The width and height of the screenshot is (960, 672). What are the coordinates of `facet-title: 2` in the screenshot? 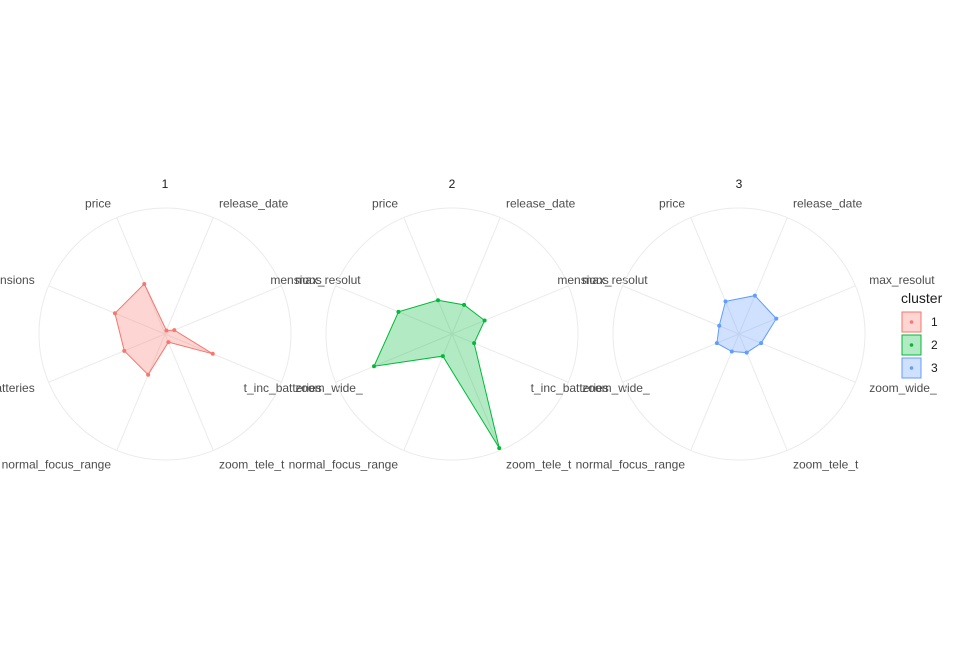 It's located at (452, 184).